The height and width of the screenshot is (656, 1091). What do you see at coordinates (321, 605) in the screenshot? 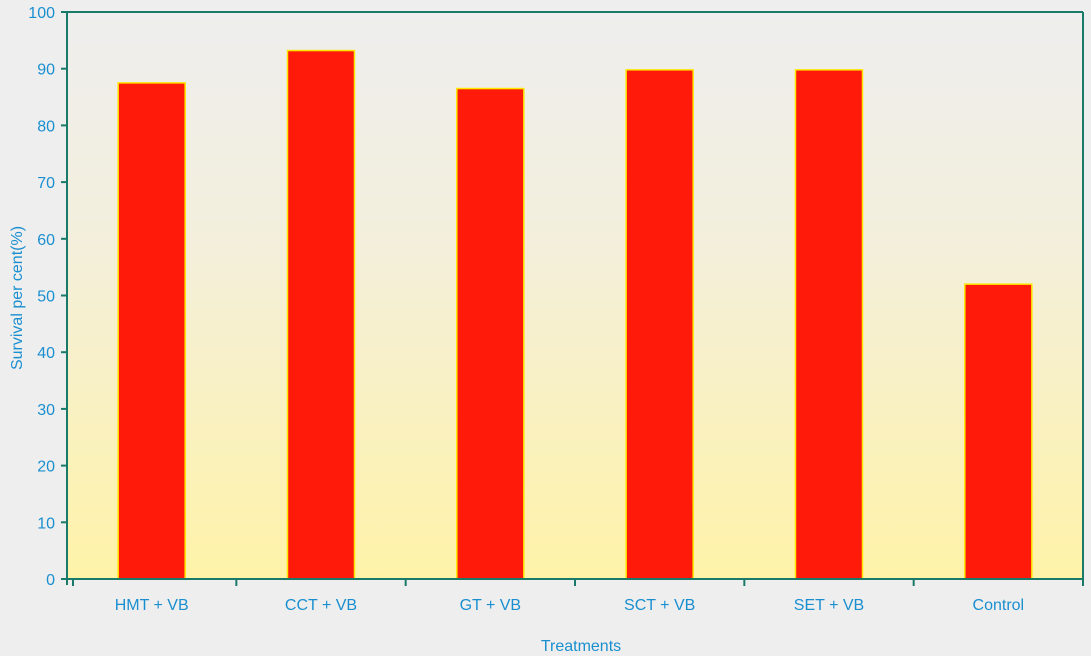
I see `x-tick-label: CCT + VB` at bounding box center [321, 605].